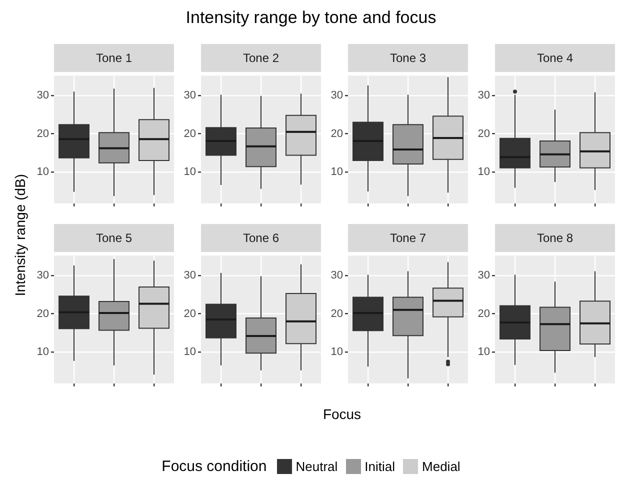  I want to click on legend-label: Medial, so click(441, 466).